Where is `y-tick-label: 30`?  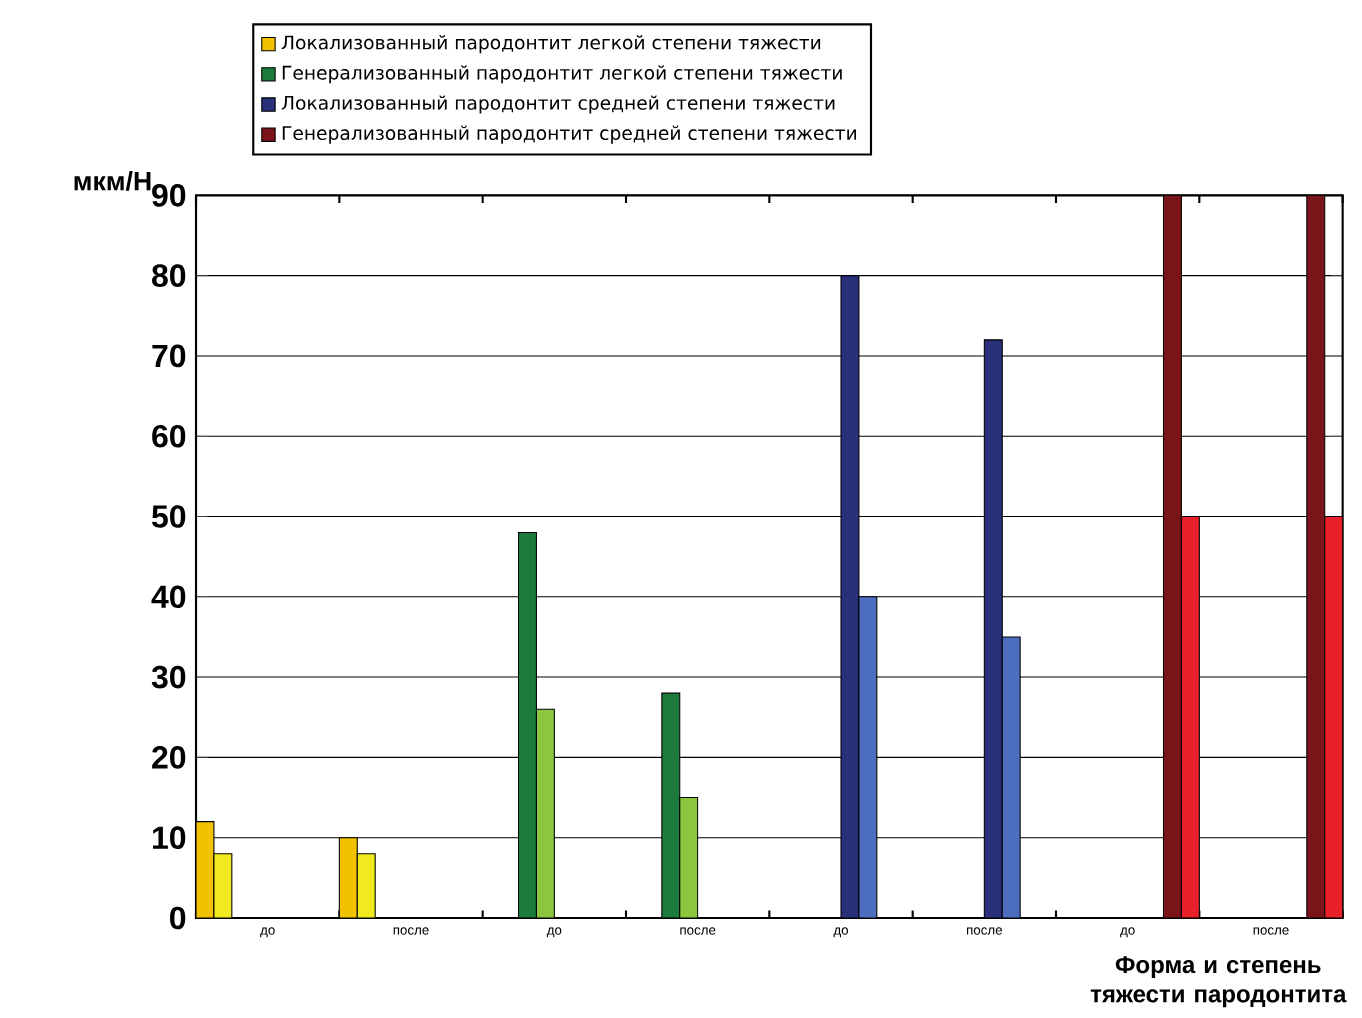
y-tick-label: 30 is located at coordinates (168, 677).